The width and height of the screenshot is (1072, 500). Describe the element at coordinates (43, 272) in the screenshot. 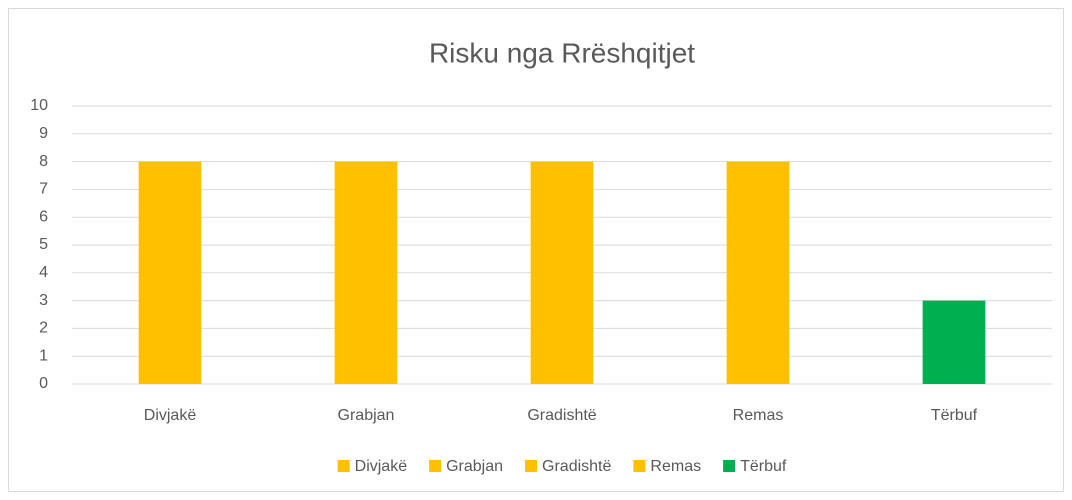

I see `y-tick-label: 4` at that location.